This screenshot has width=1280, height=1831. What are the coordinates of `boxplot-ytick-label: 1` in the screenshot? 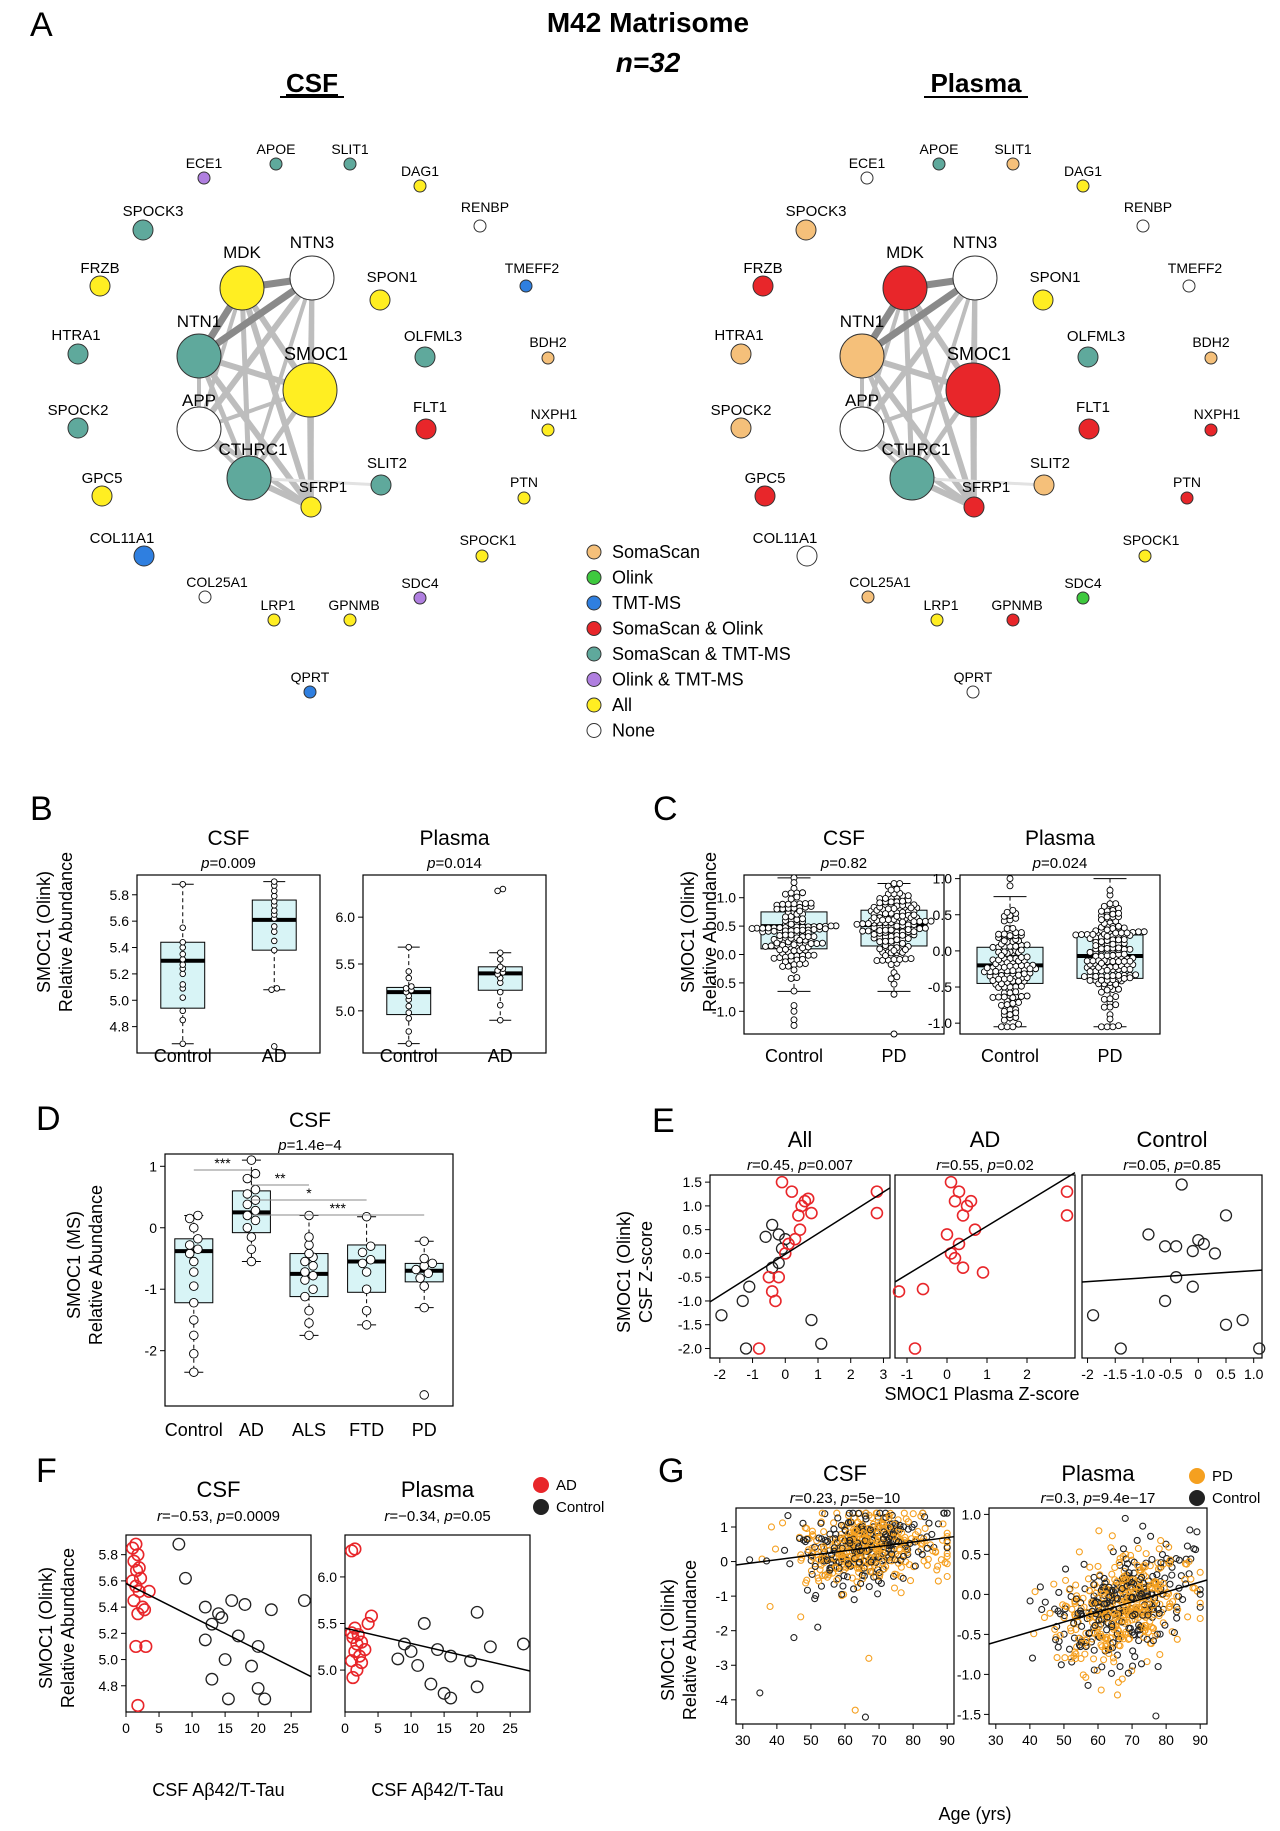 It's located at (153, 1166).